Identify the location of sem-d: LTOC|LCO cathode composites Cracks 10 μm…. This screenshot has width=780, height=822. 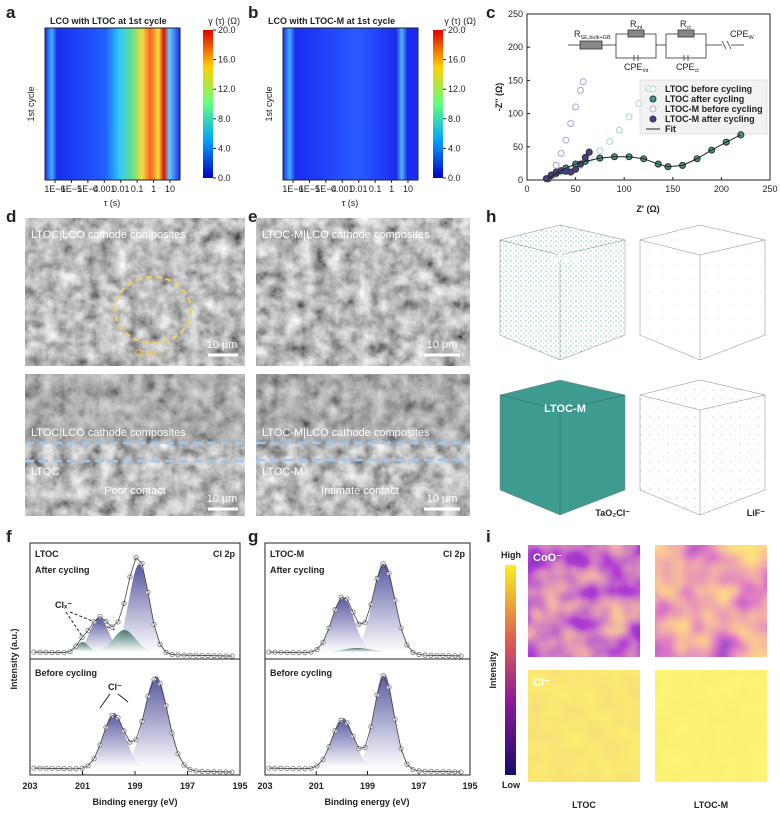
(135, 367).